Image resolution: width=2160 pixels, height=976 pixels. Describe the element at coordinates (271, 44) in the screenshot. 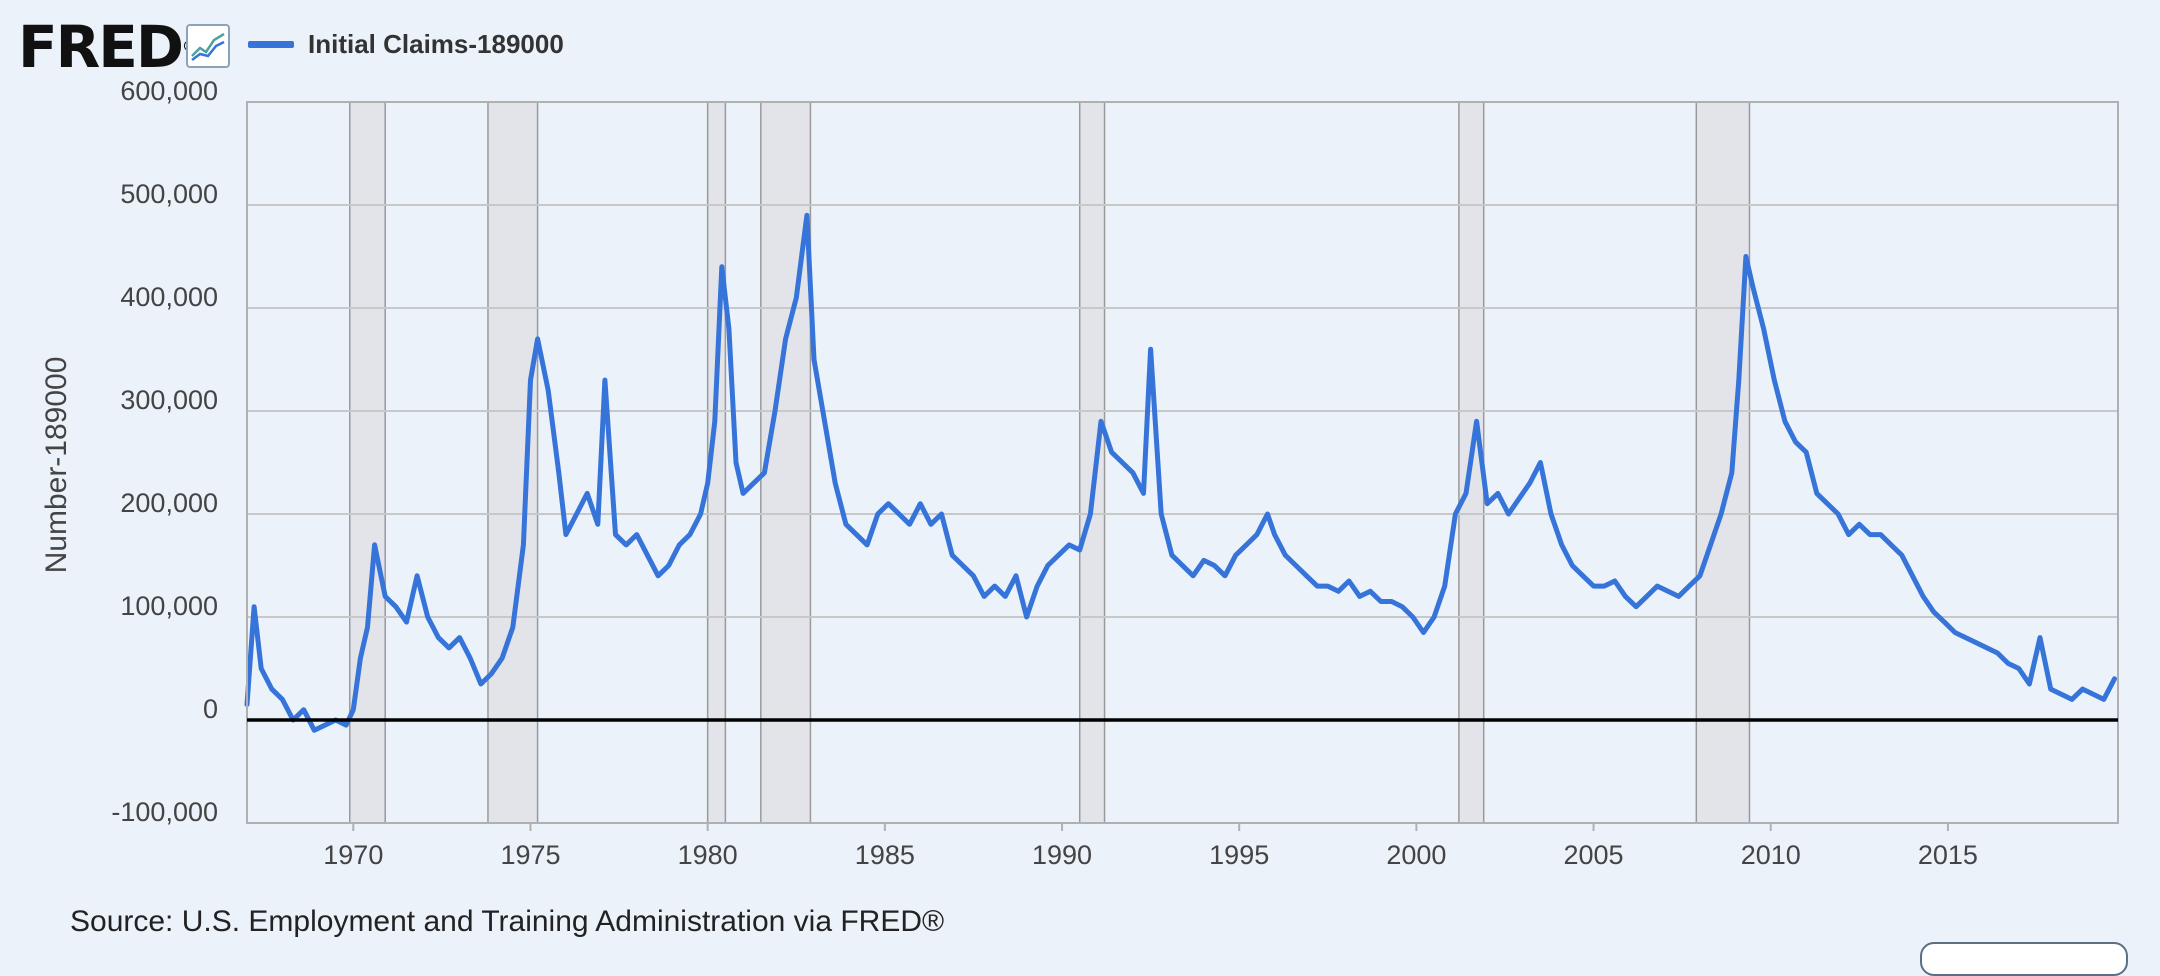

I see `legend-swatch` at that location.